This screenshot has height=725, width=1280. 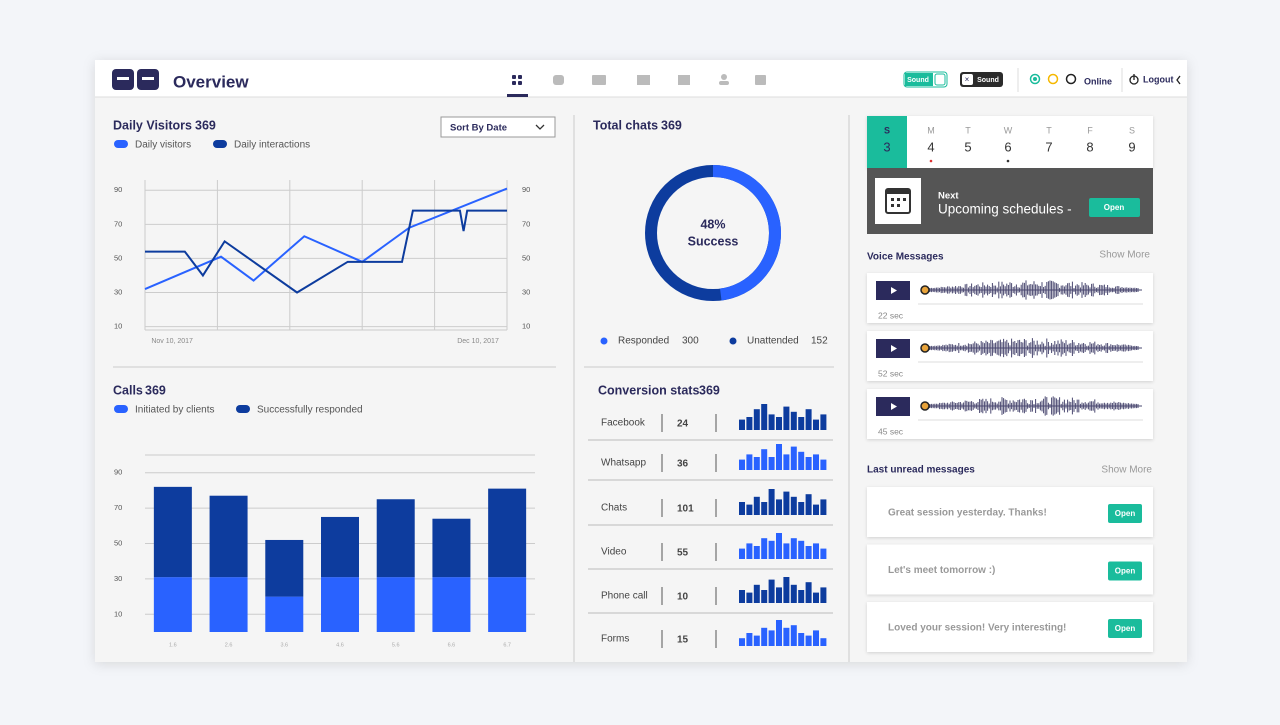 I want to click on section-title: Voice Messages, so click(x=905, y=257).